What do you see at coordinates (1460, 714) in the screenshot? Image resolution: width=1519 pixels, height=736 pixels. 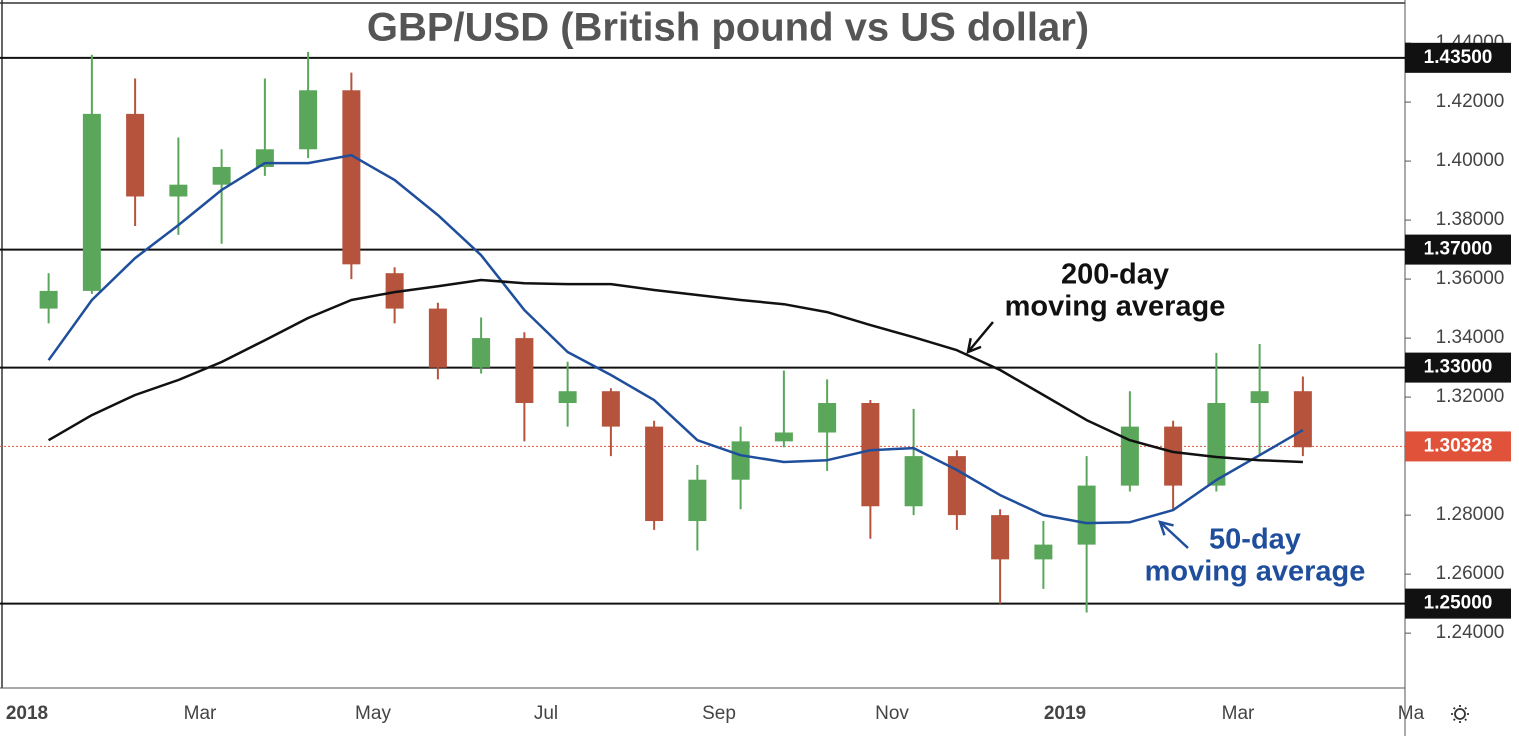 I see `settings-icon` at bounding box center [1460, 714].